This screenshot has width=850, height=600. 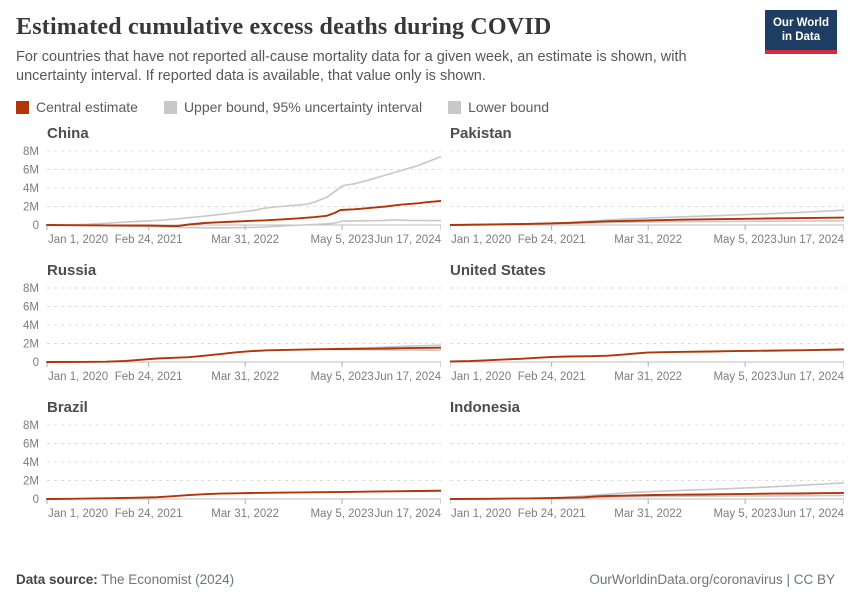 I want to click on panel-title-china: China, so click(x=68, y=134).